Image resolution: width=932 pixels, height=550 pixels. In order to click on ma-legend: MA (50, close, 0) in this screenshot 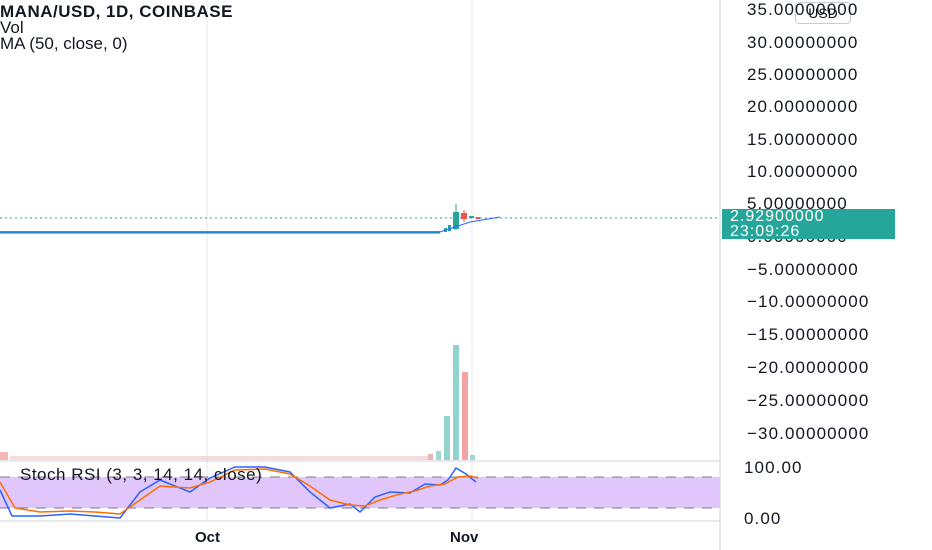, I will do `click(64, 43)`.